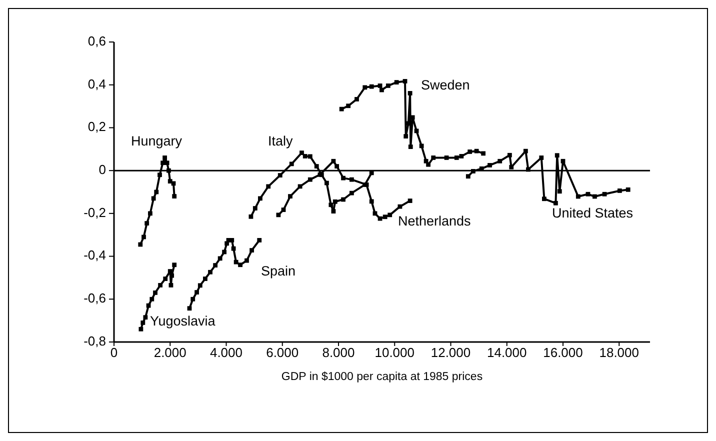 The image size is (716, 441). I want to click on x-tick-label: 4.000, so click(226, 352).